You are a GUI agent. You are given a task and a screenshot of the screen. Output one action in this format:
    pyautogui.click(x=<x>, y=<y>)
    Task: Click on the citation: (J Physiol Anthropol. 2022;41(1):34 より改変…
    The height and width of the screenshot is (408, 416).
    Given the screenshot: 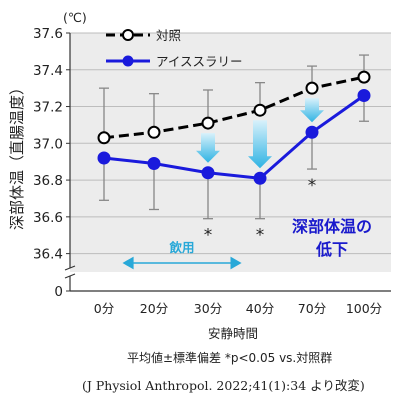 What is the action you would take?
    pyautogui.click(x=223, y=385)
    